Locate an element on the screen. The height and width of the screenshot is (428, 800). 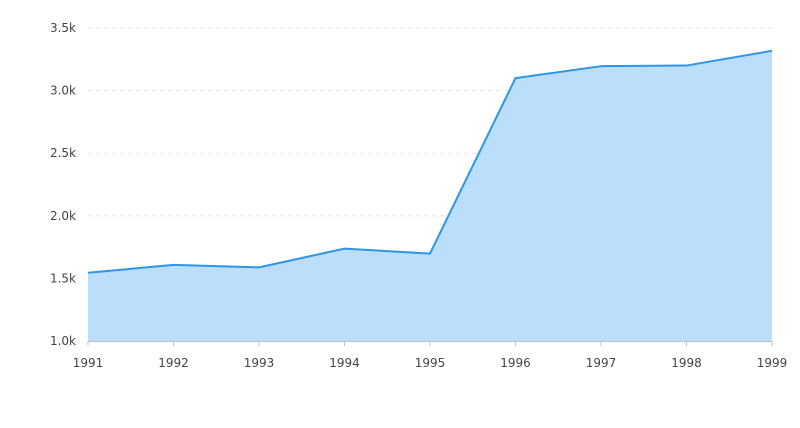
x-tick-label: 1993 is located at coordinates (259, 363).